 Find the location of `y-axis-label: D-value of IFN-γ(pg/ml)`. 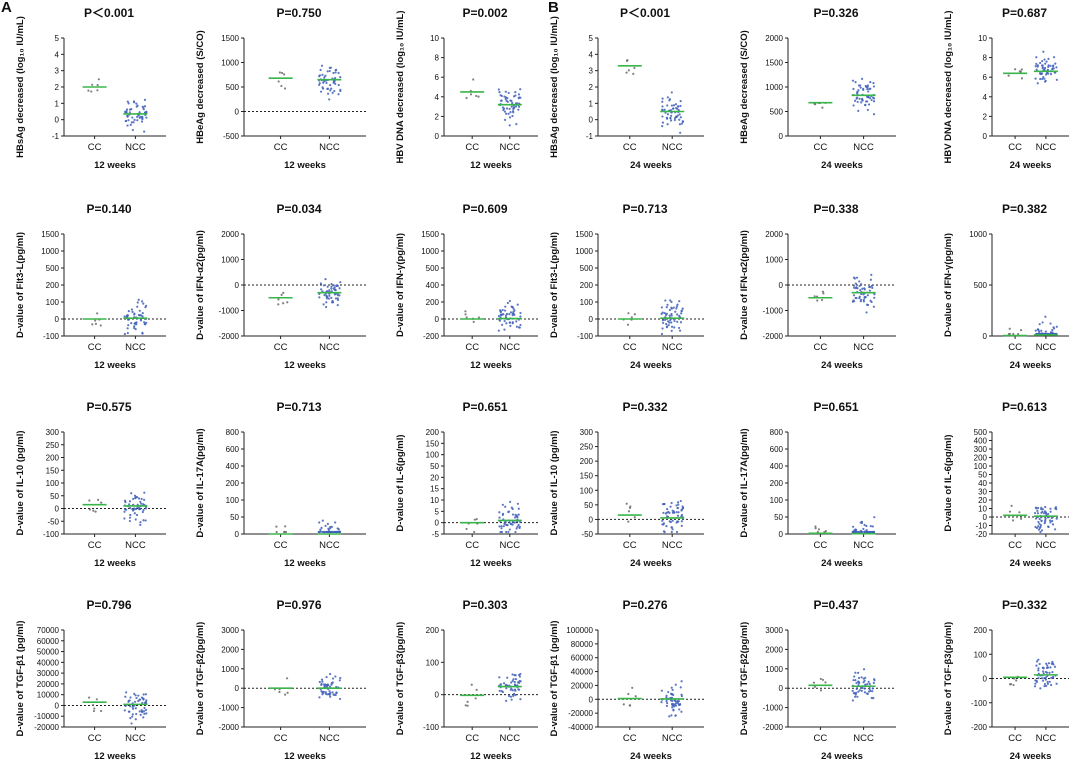

y-axis-label: D-value of IFN-γ(pg/ml) is located at coordinates (400, 285).